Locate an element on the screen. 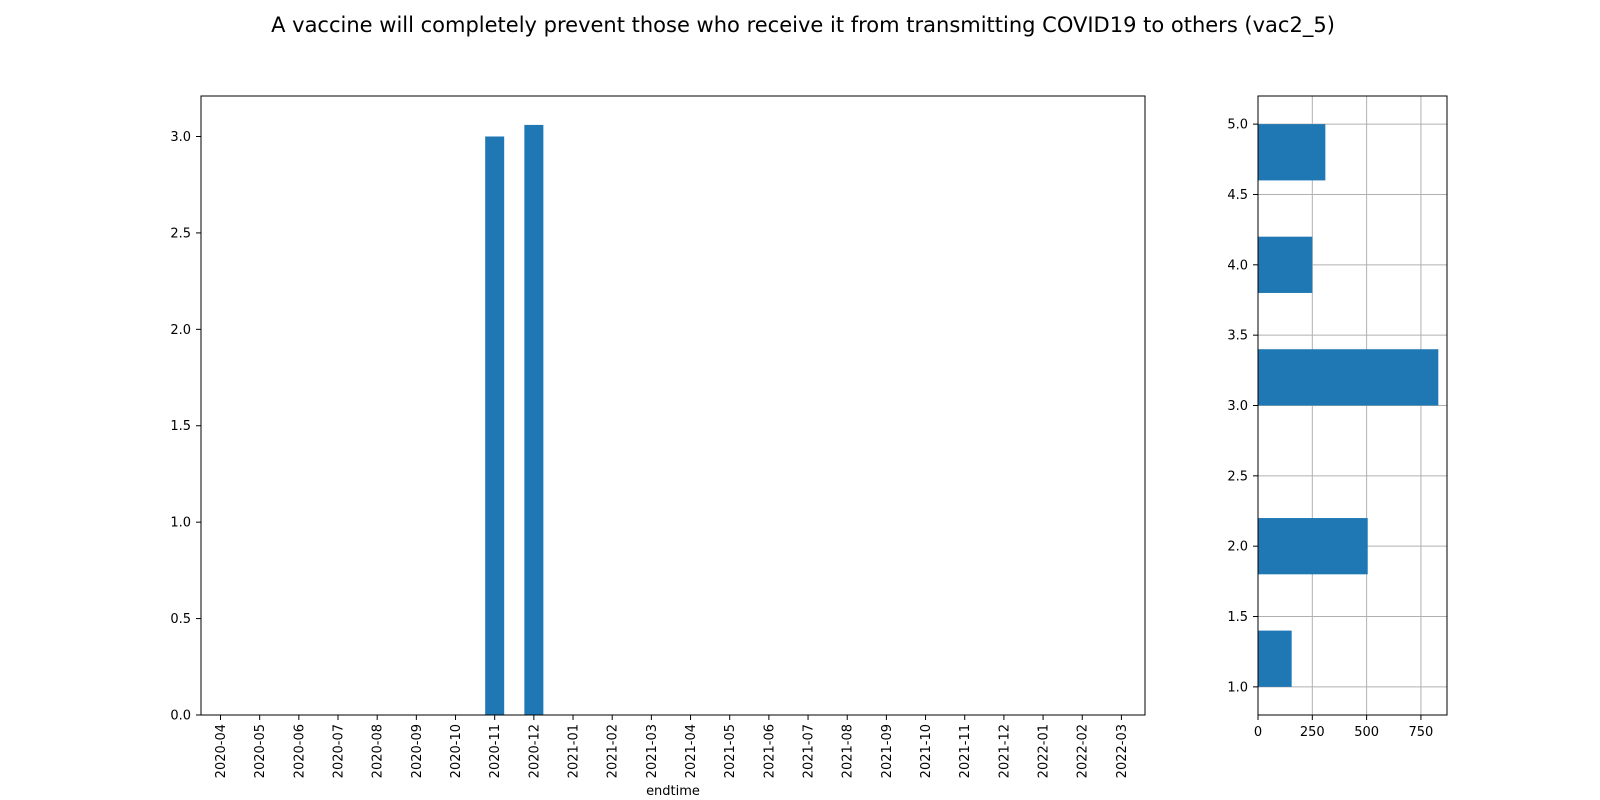 Image resolution: width=1600 pixels, height=800 pixels. x-tick-label: 2022-01 is located at coordinates (1044, 751).